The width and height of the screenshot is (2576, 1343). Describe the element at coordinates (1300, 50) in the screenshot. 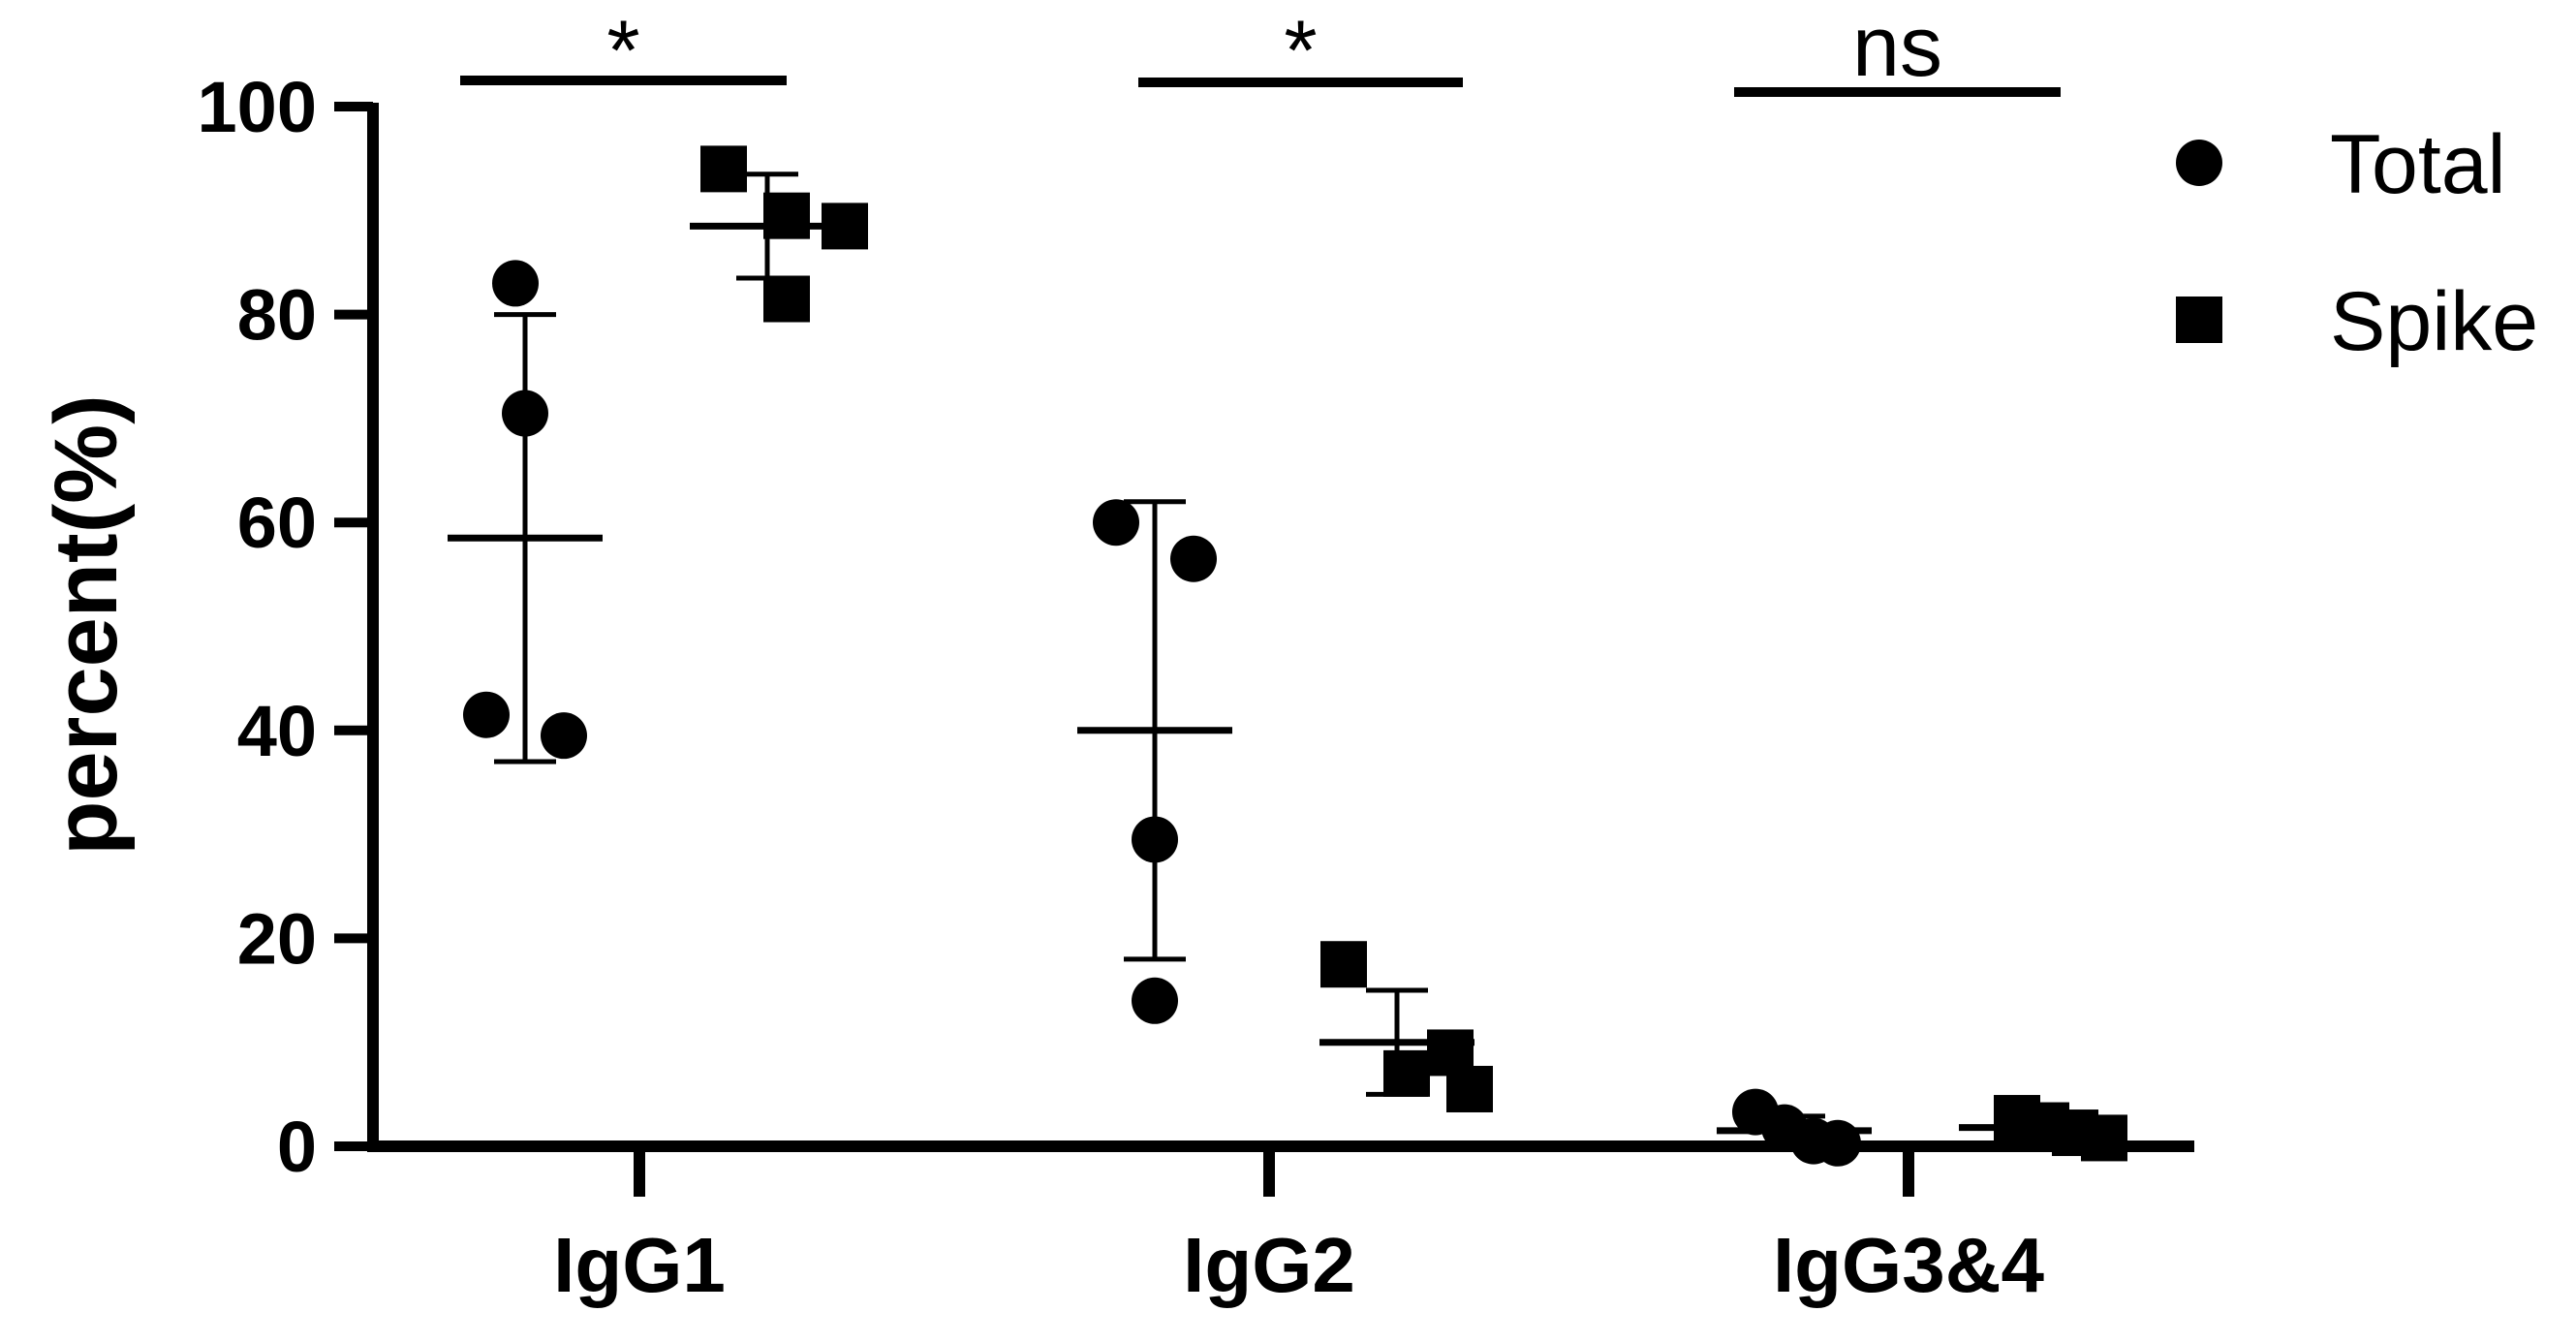

I see `significance-label-1: *` at that location.